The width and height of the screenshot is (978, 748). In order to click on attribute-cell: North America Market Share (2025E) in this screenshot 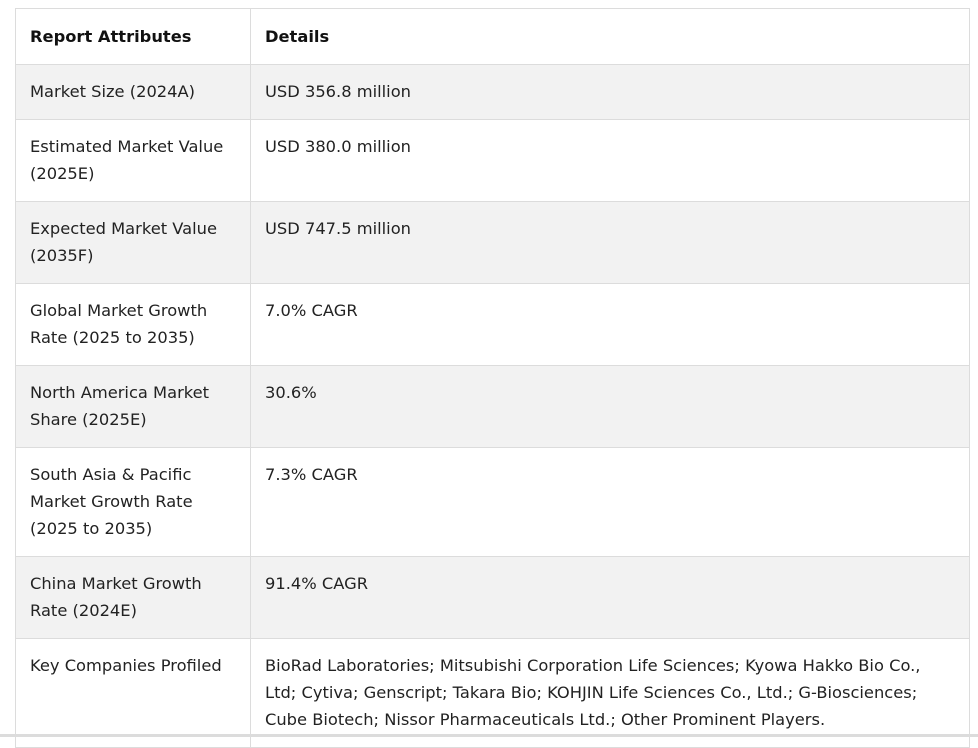, I will do `click(133, 406)`.